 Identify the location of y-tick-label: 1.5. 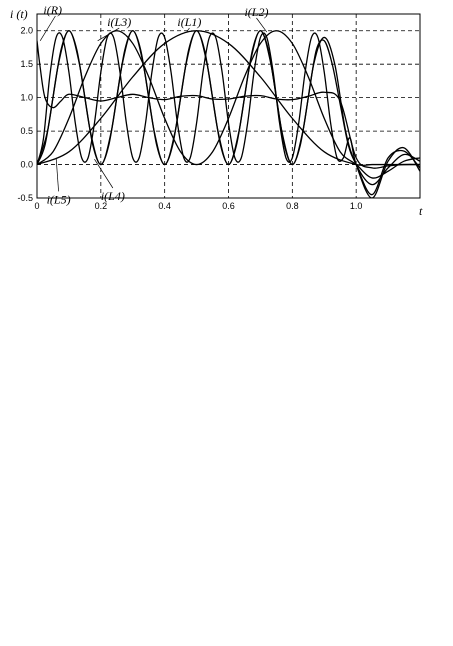
(26, 64).